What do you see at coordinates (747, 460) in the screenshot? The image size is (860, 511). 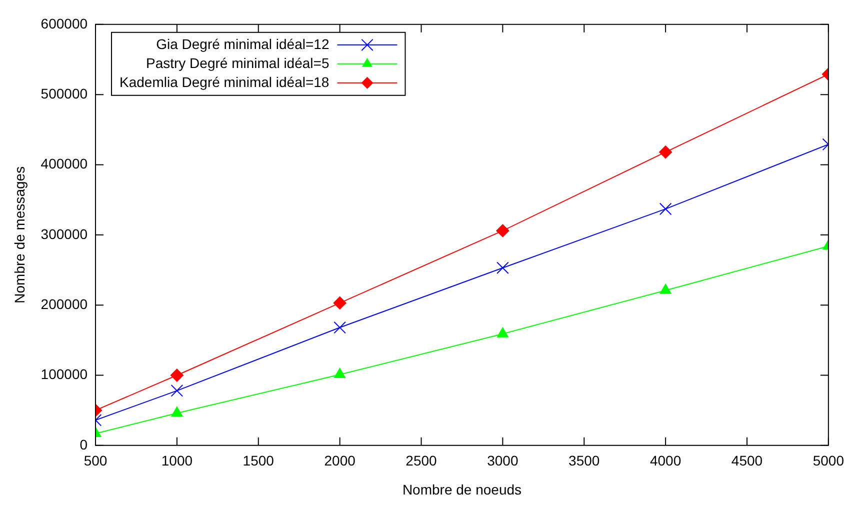 I see `x-tick-label: 4500` at bounding box center [747, 460].